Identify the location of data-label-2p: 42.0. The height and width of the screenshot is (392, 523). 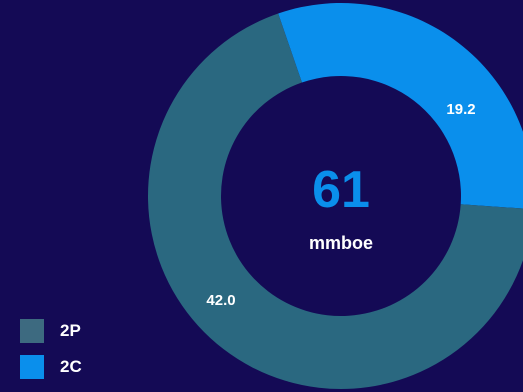
(220, 300).